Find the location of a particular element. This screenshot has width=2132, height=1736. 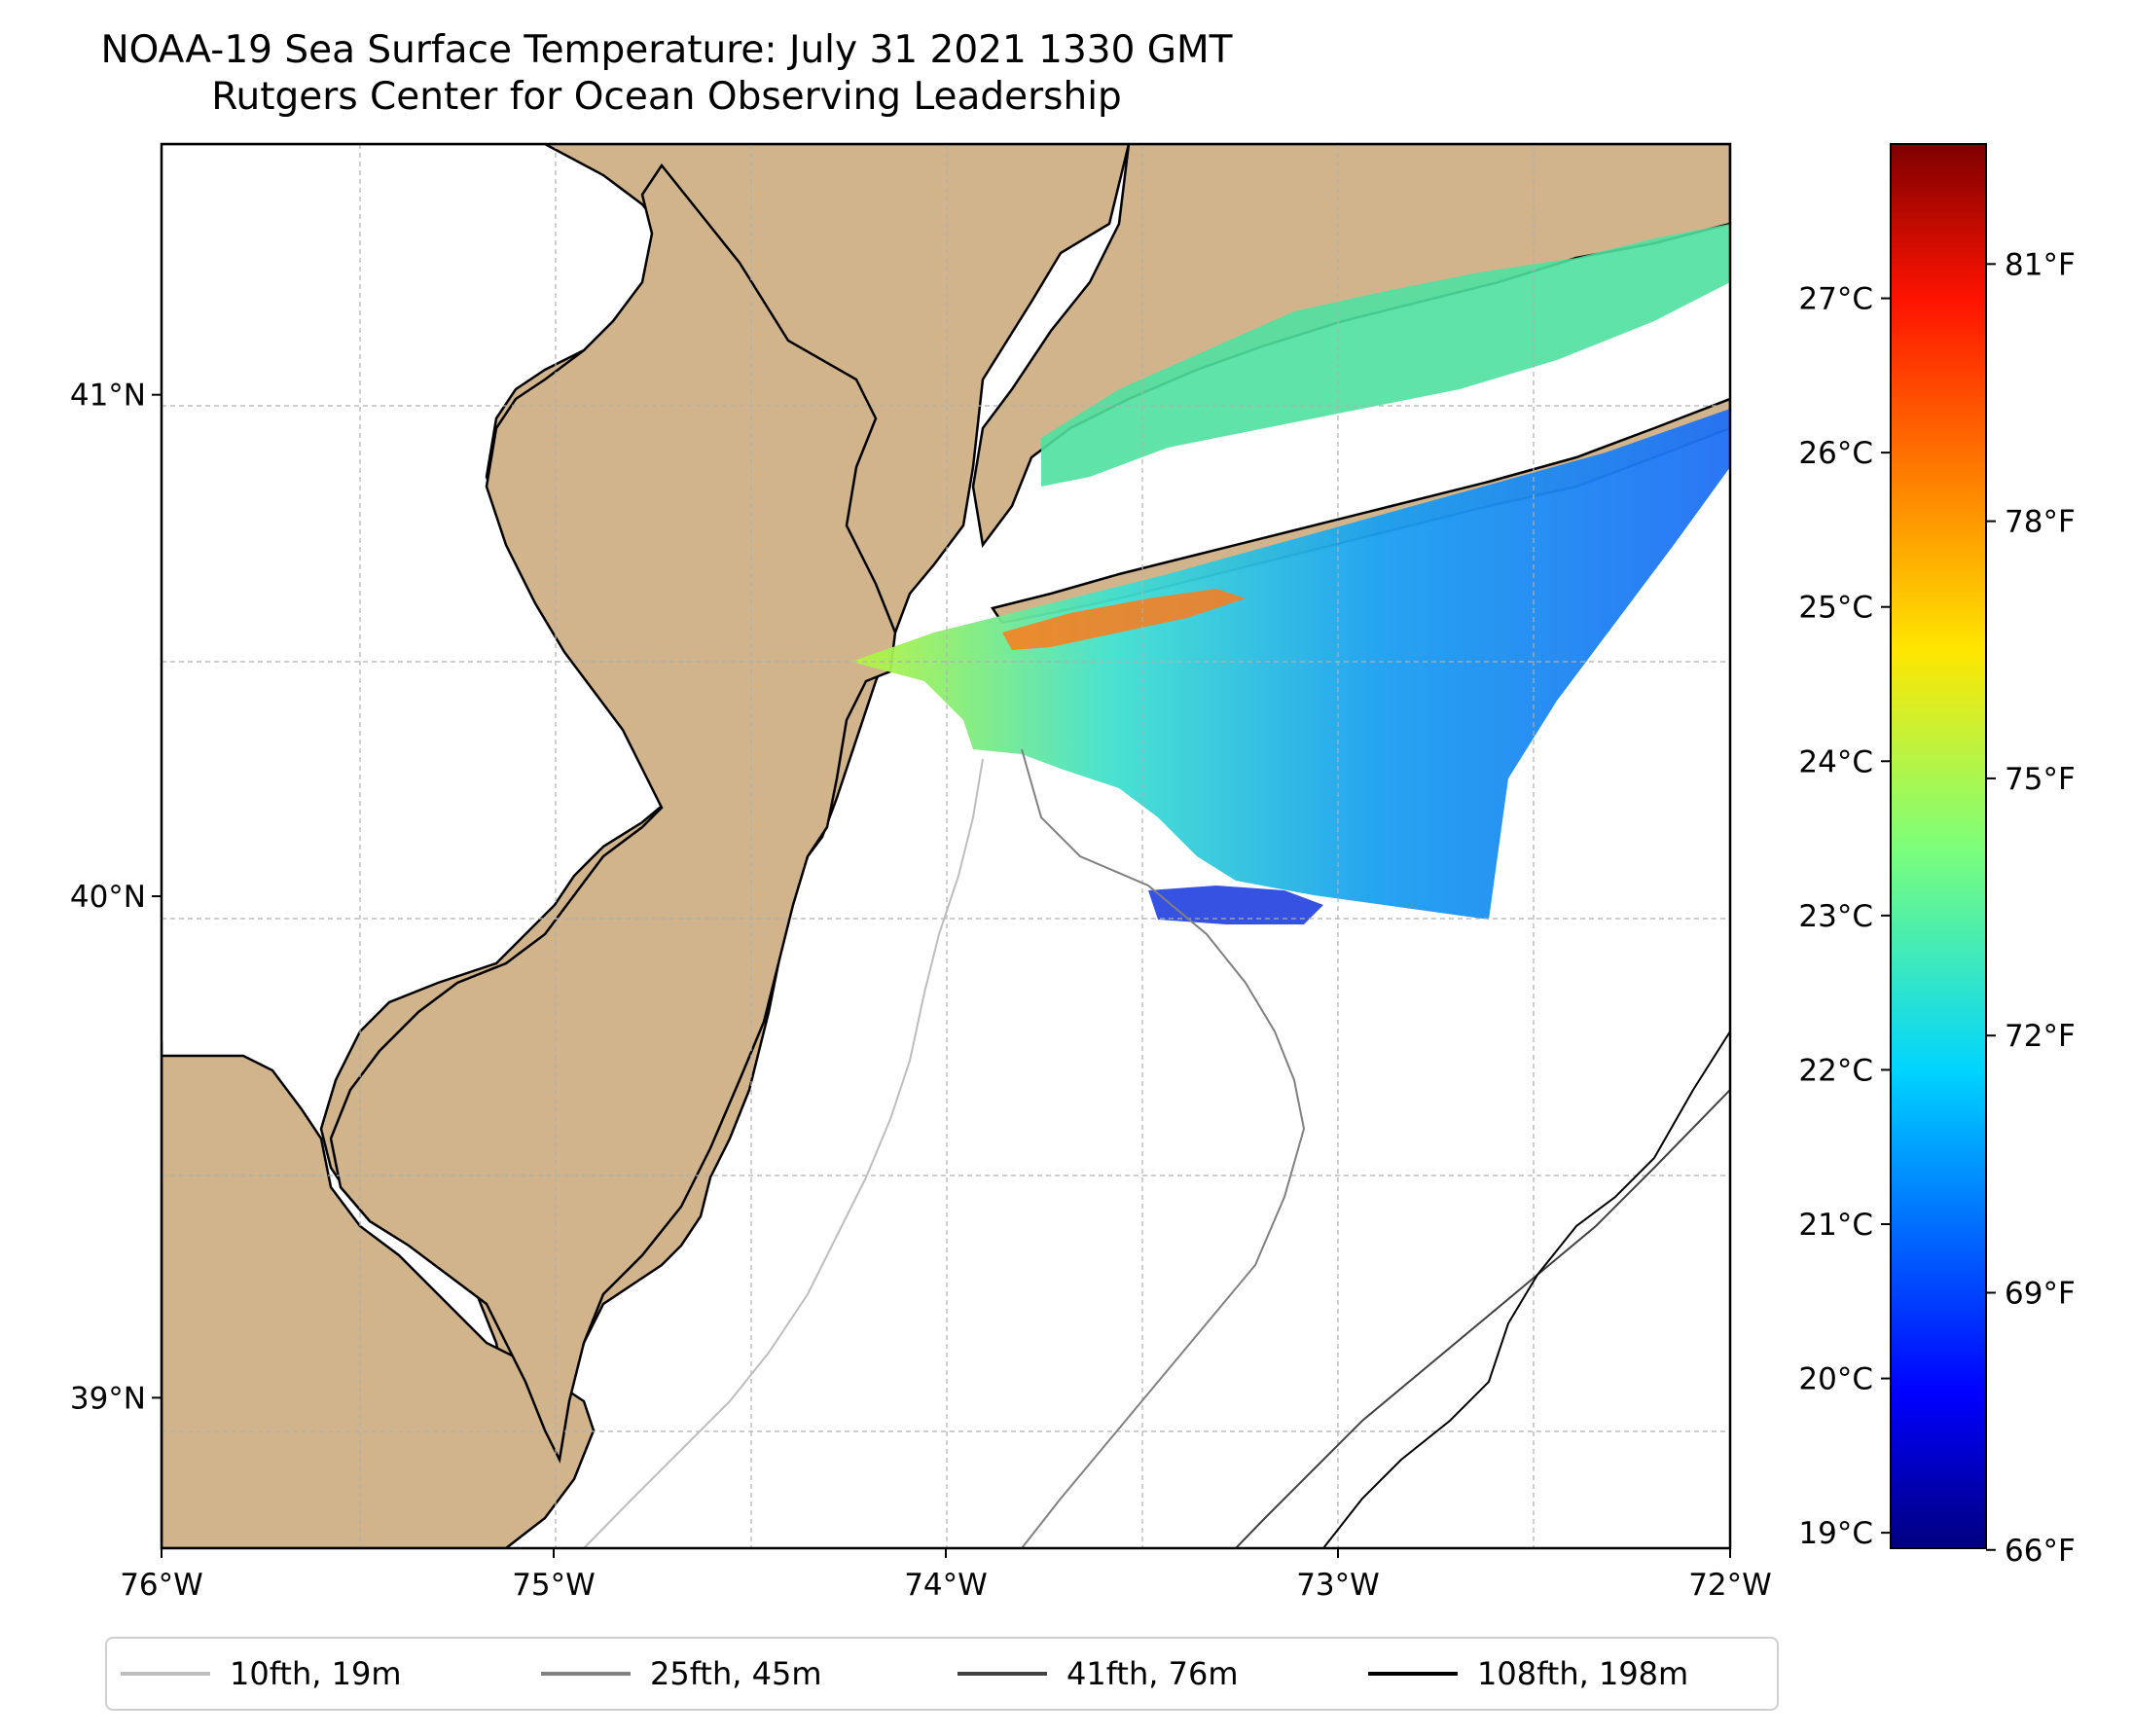

lon-tick-label: 75°W is located at coordinates (554, 1586).